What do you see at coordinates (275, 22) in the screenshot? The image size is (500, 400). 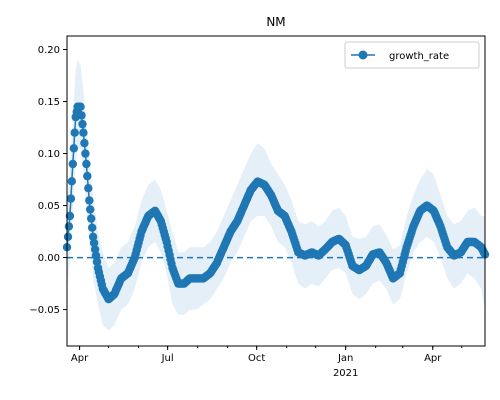 I see `chart-title: NM` at bounding box center [275, 22].